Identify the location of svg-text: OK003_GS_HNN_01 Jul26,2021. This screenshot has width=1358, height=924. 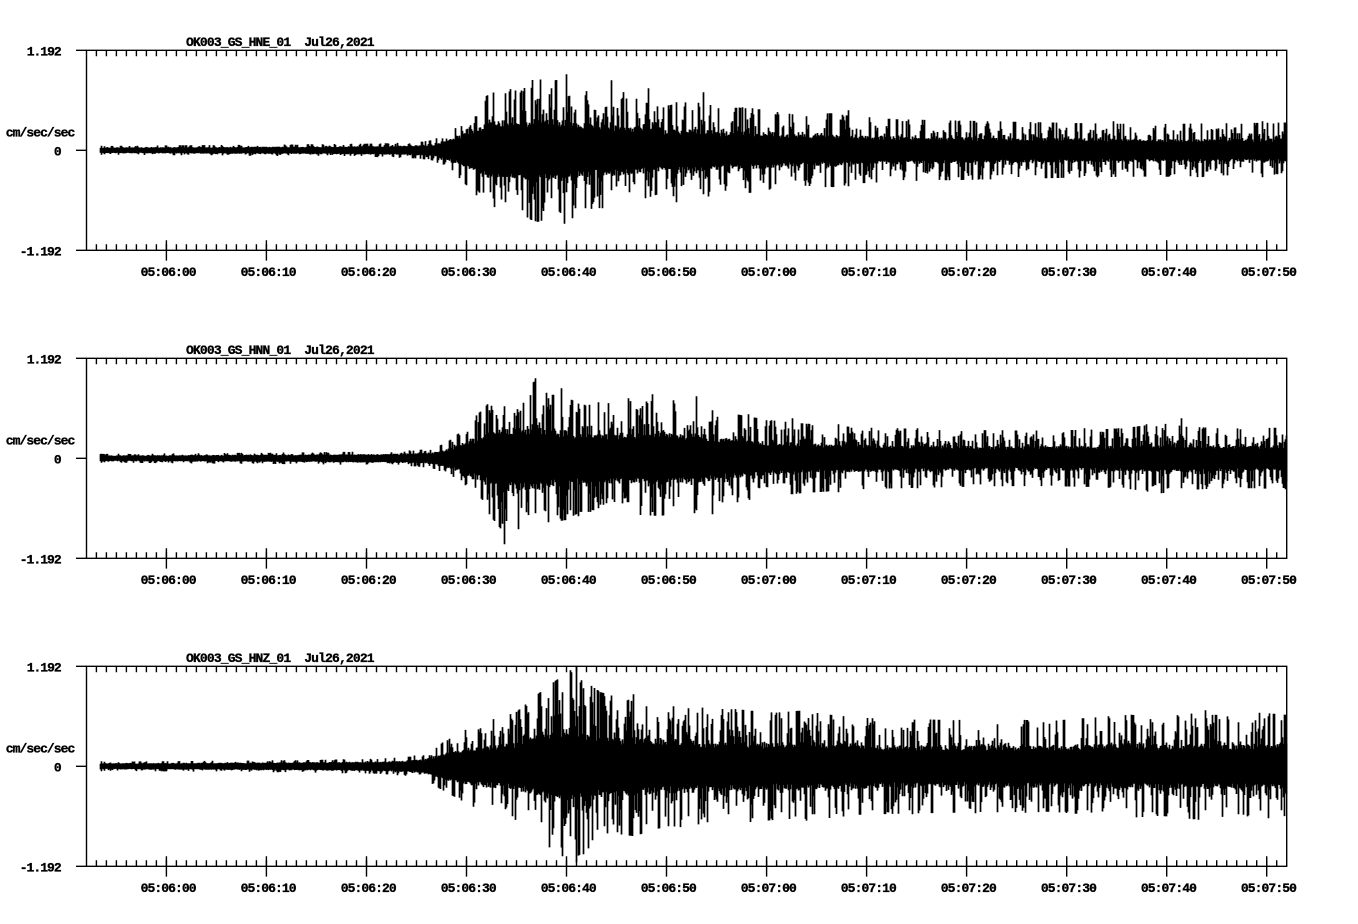
(280, 350).